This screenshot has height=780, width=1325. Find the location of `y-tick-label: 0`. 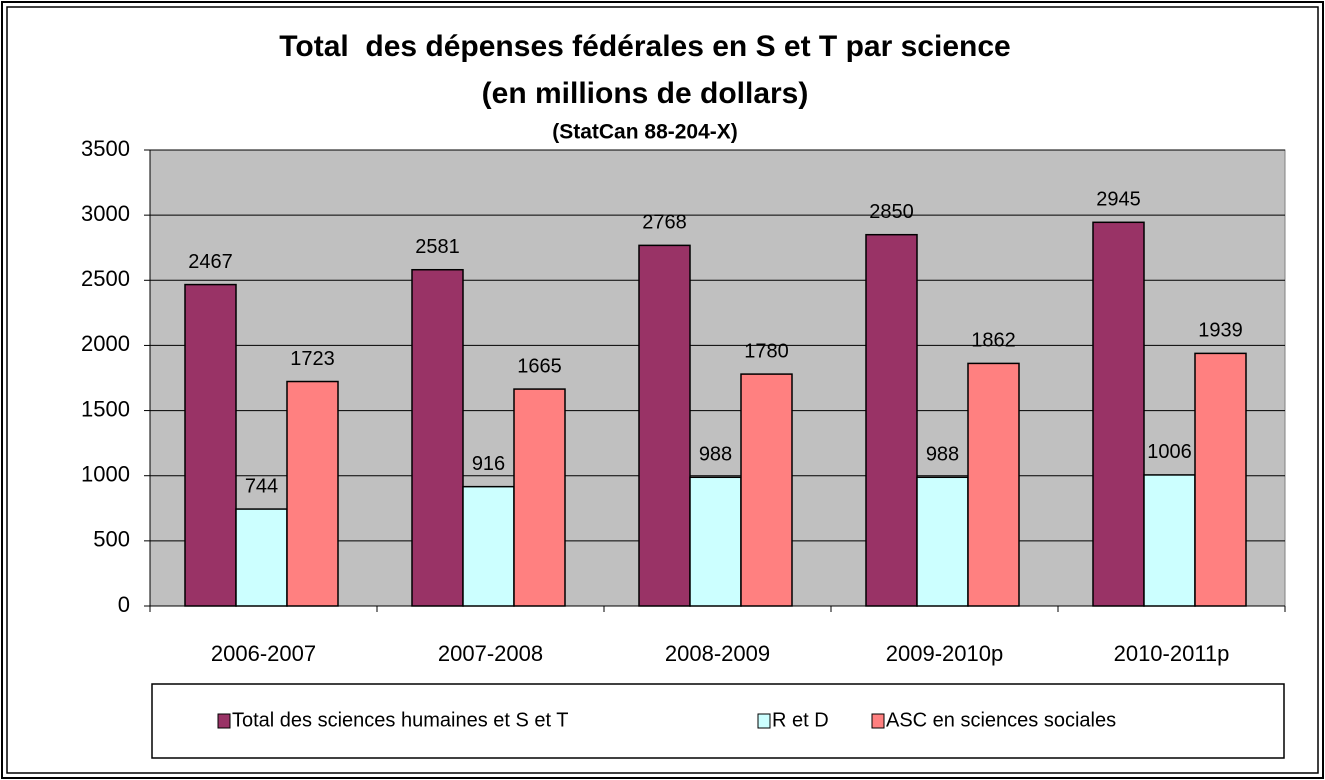

y-tick-label: 0 is located at coordinates (124, 604).